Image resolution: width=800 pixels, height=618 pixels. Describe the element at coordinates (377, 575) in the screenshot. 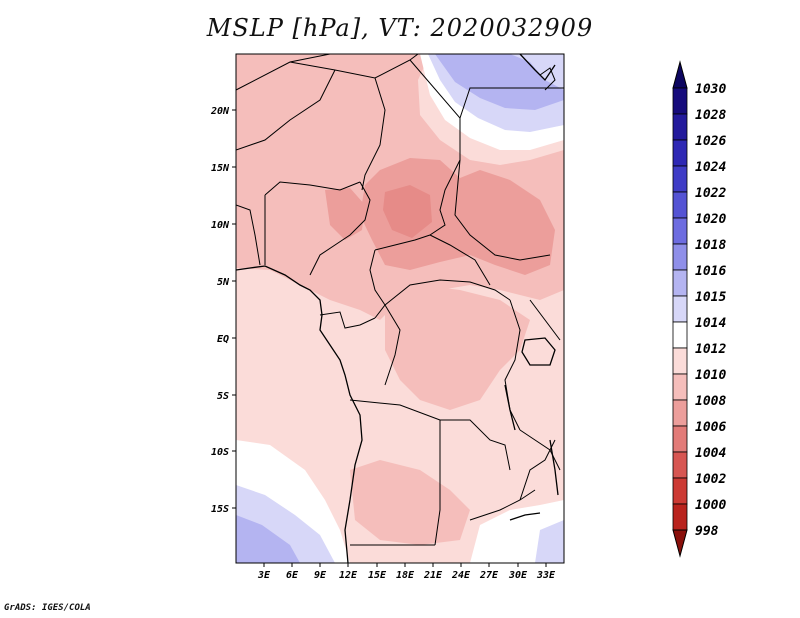

I see `lon-label: 15E` at that location.